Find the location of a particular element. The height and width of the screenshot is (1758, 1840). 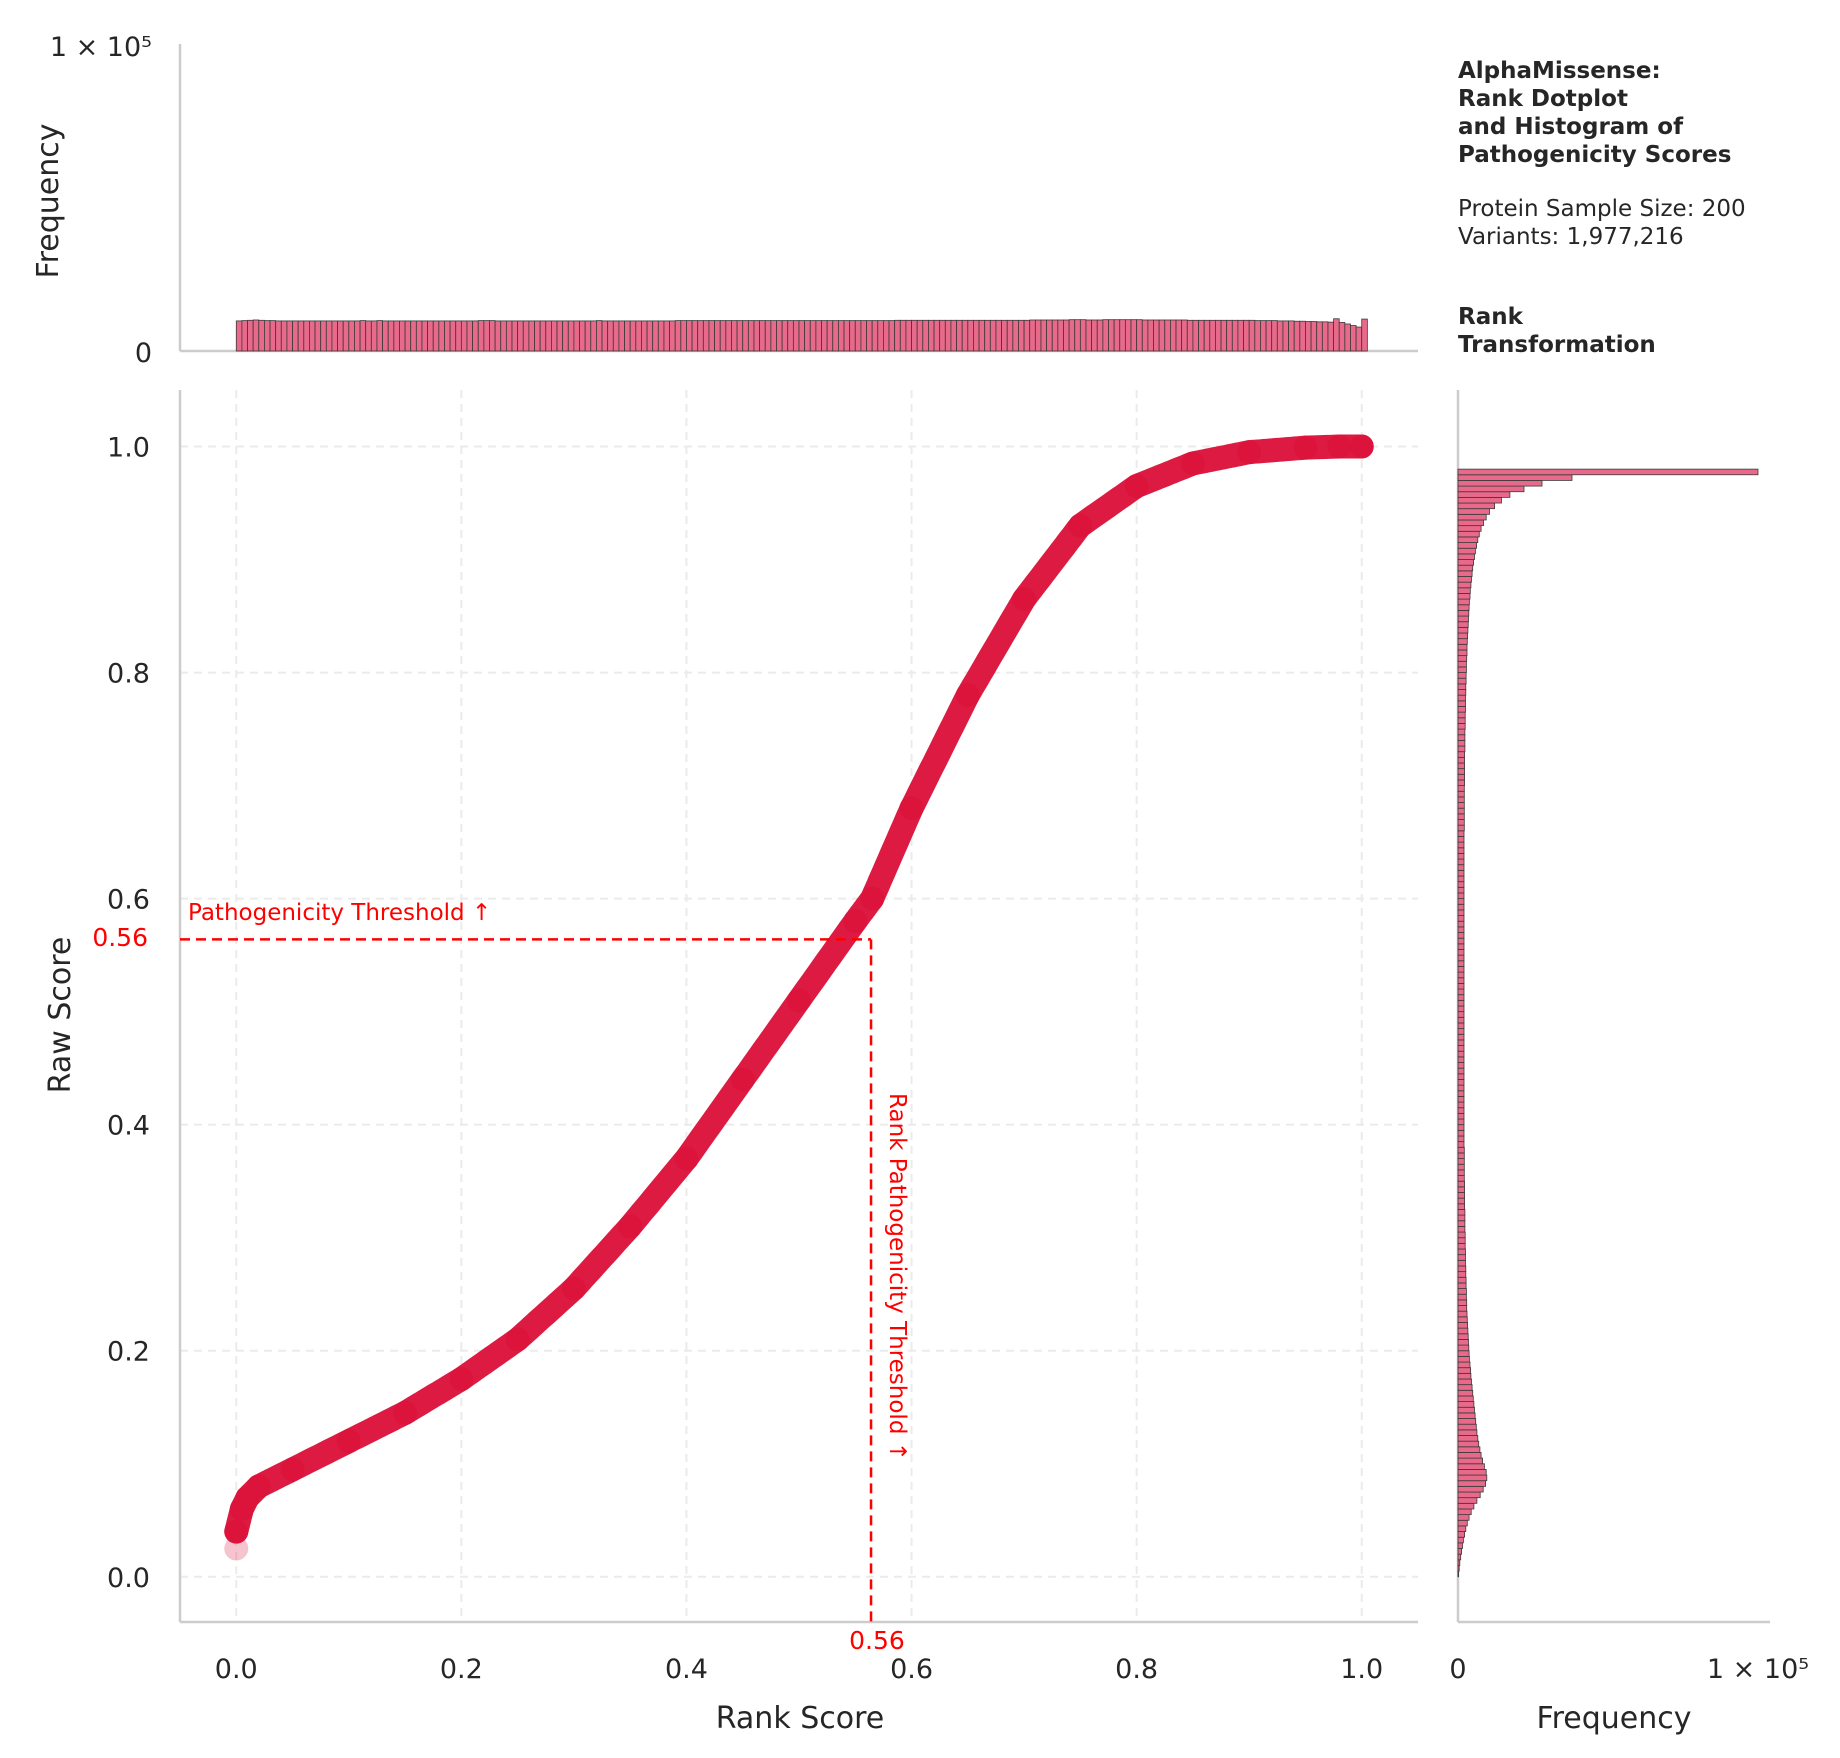

y-tick-label: 0.6 is located at coordinates (128, 900).